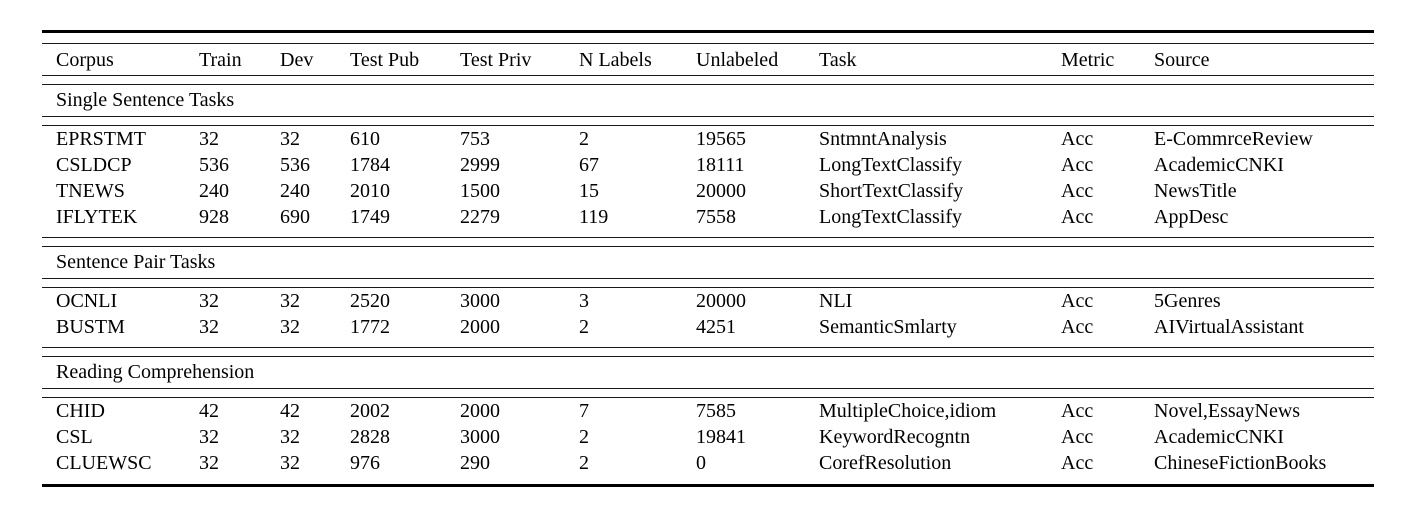 The width and height of the screenshot is (1408, 506). What do you see at coordinates (74, 437) in the screenshot?
I see `cell-corpus: CSL` at bounding box center [74, 437].